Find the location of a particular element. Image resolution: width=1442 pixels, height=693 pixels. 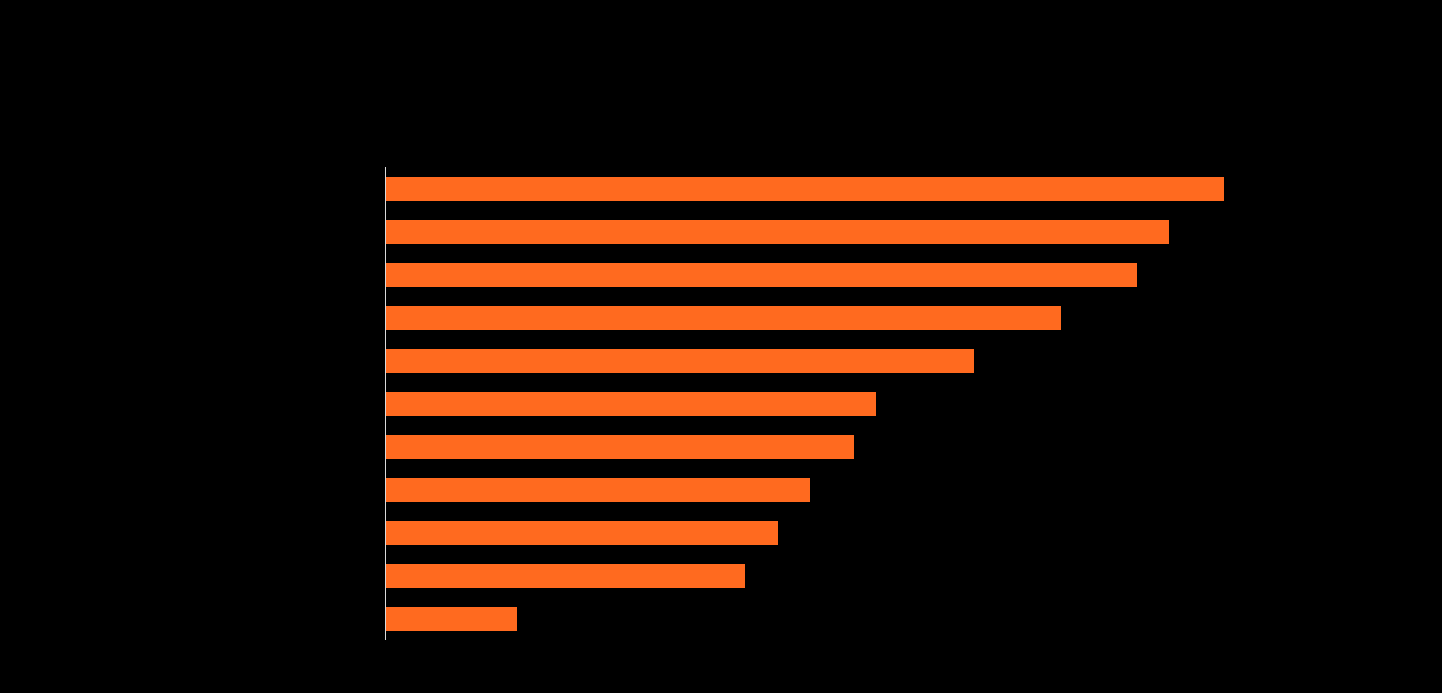

y-axis-line is located at coordinates (385, 403).